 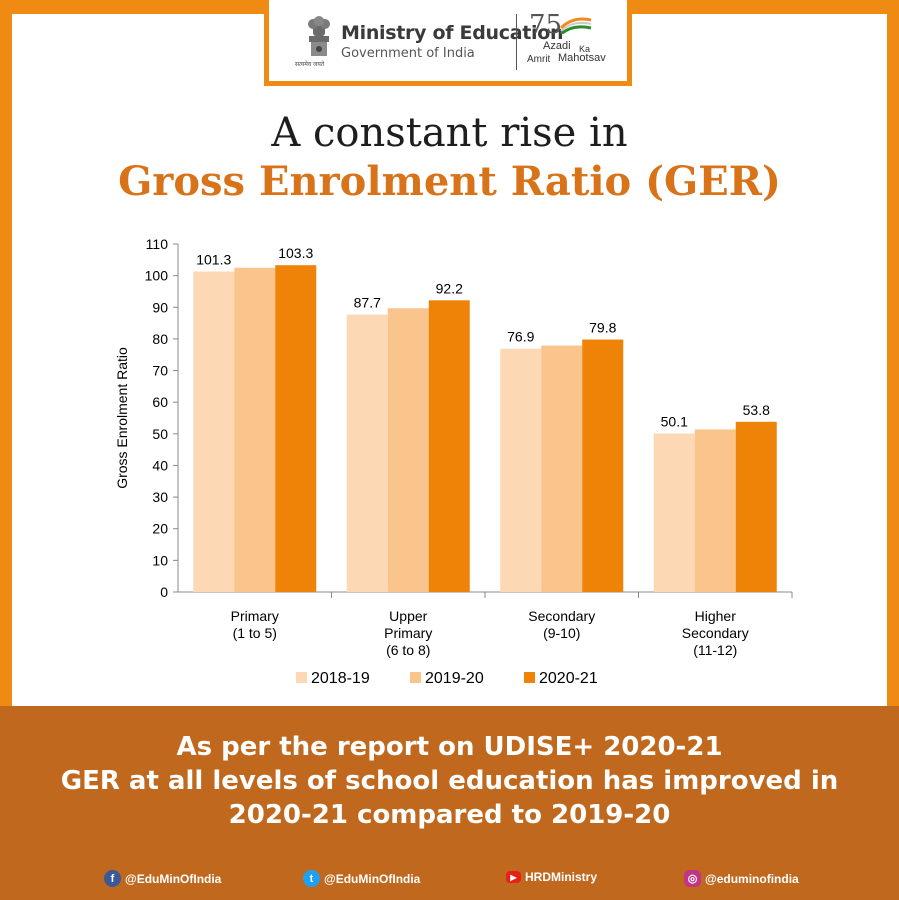 I want to click on emblem-caption: सत्यमेव जयते, so click(x=310, y=65).